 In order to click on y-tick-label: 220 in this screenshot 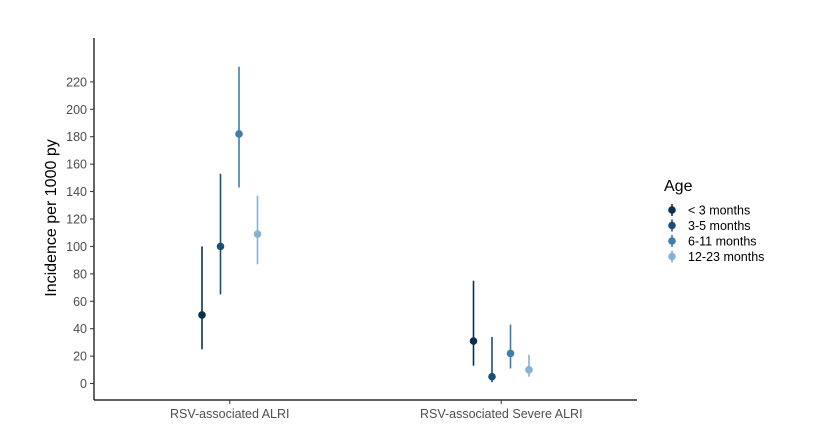, I will do `click(76, 82)`.